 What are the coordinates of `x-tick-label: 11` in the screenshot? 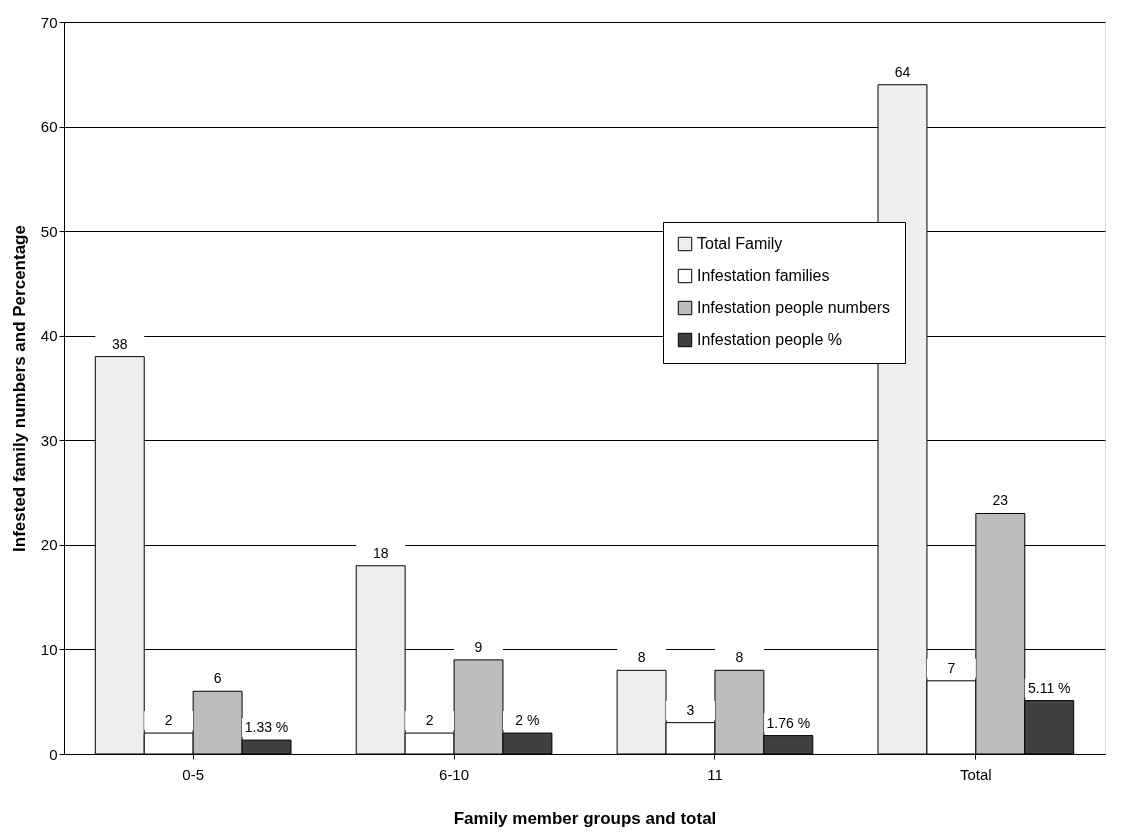 It's located at (715, 774).